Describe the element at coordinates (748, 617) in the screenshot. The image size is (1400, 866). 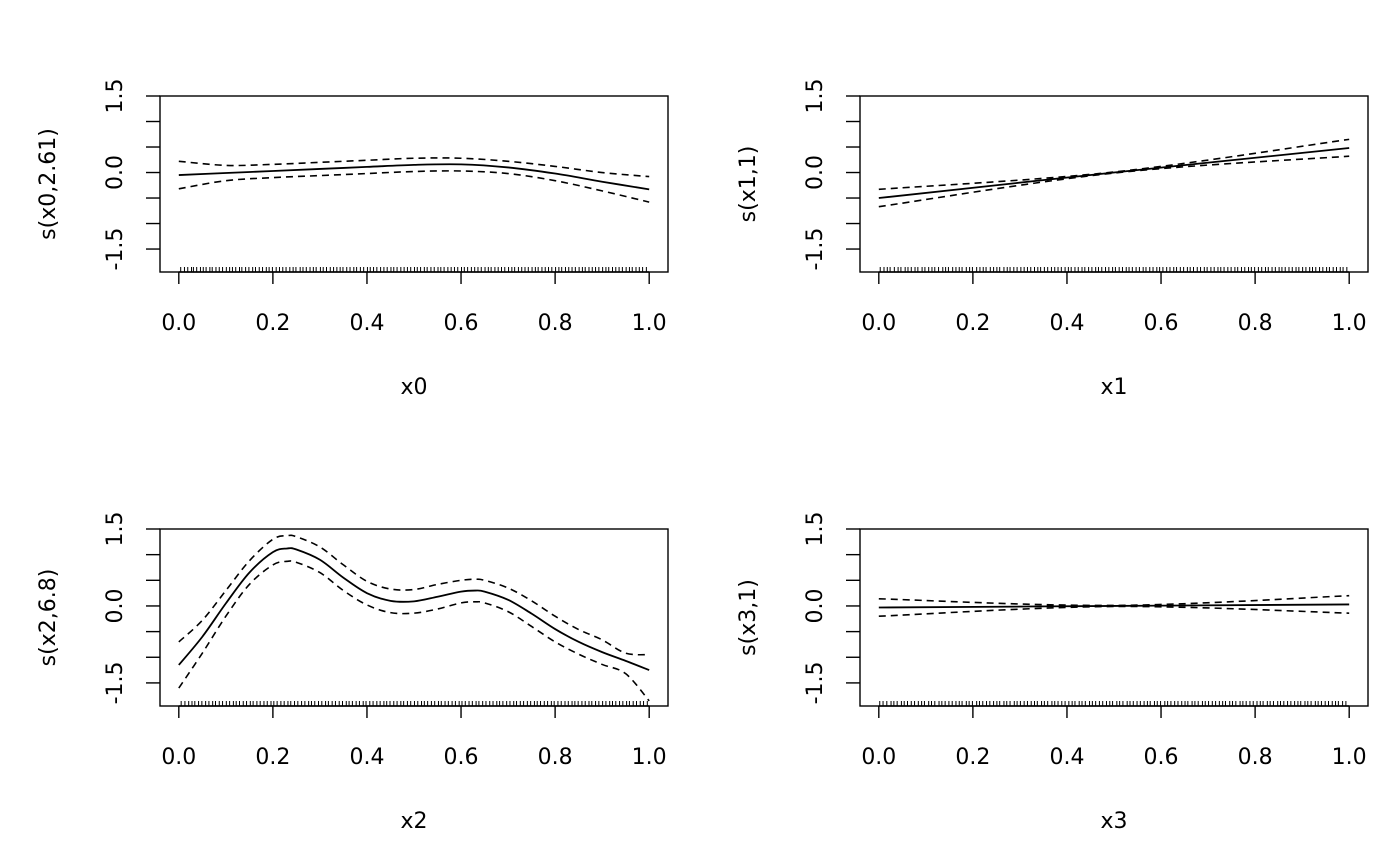
I see `y-axis-title: s(x3,1)` at that location.